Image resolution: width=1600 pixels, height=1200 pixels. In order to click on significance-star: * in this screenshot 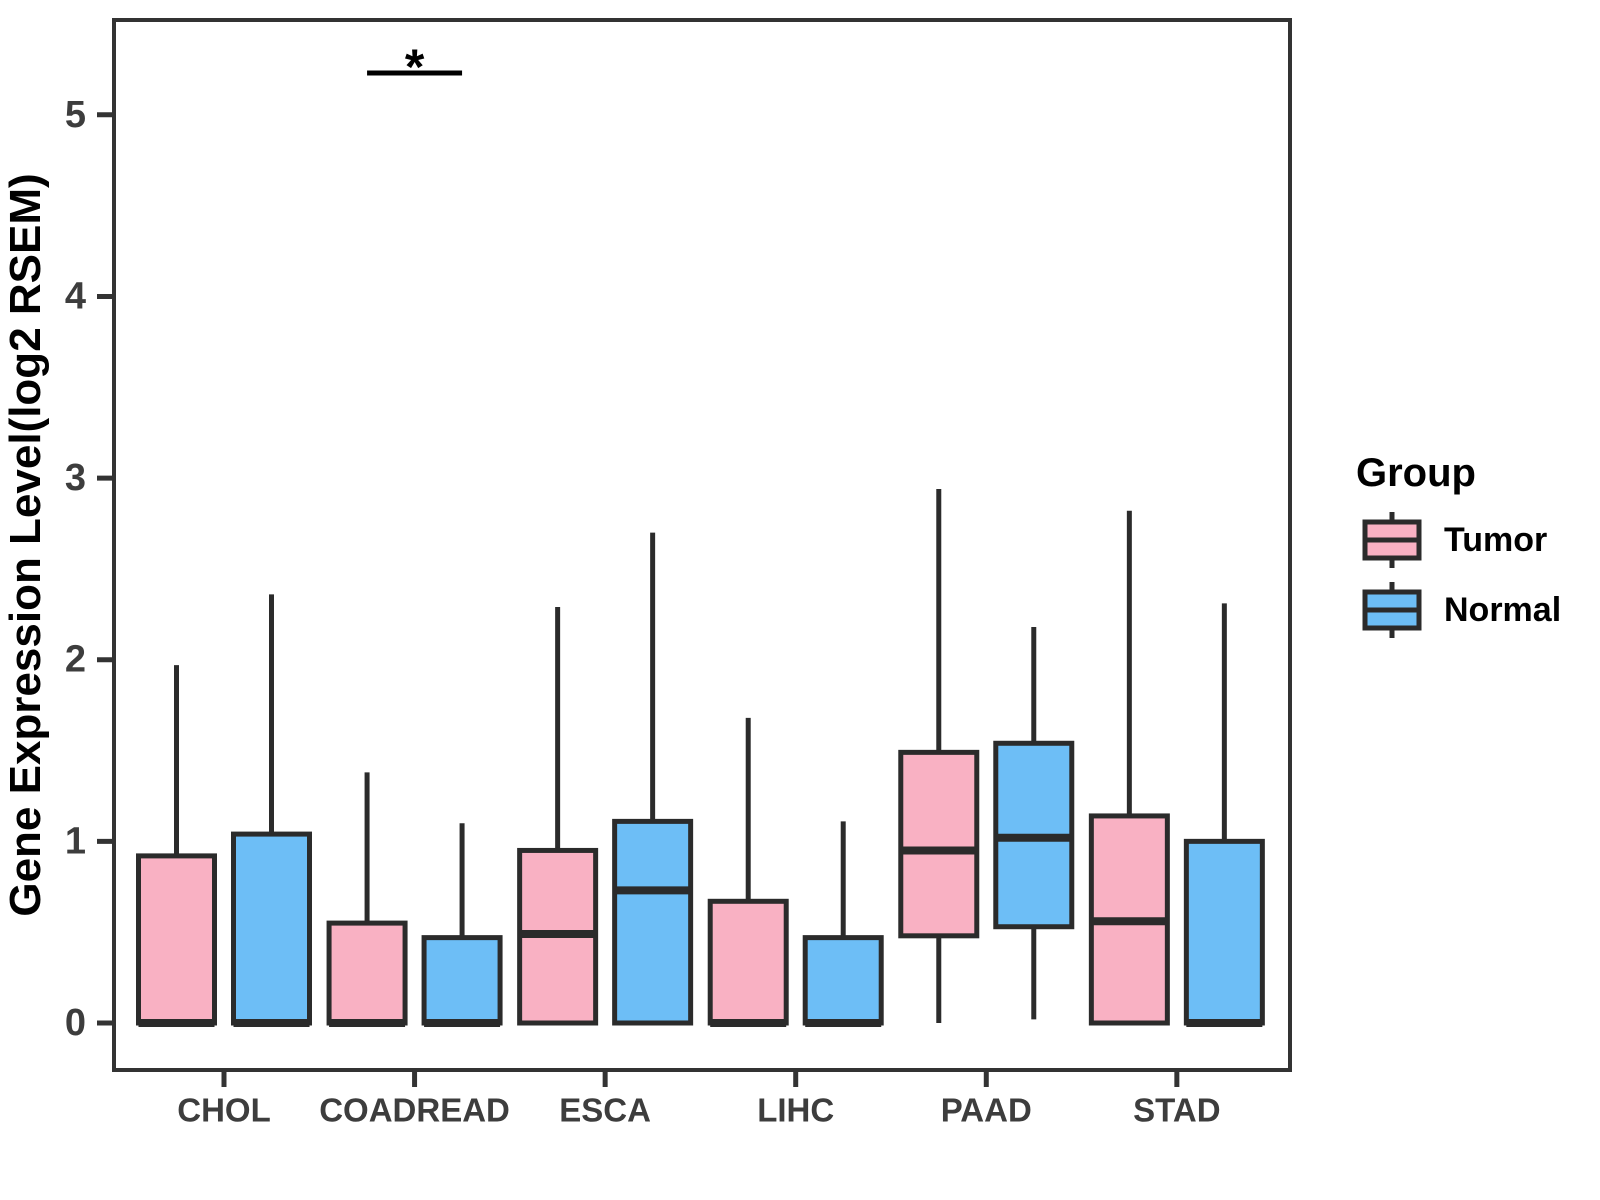, I will do `click(415, 67)`.